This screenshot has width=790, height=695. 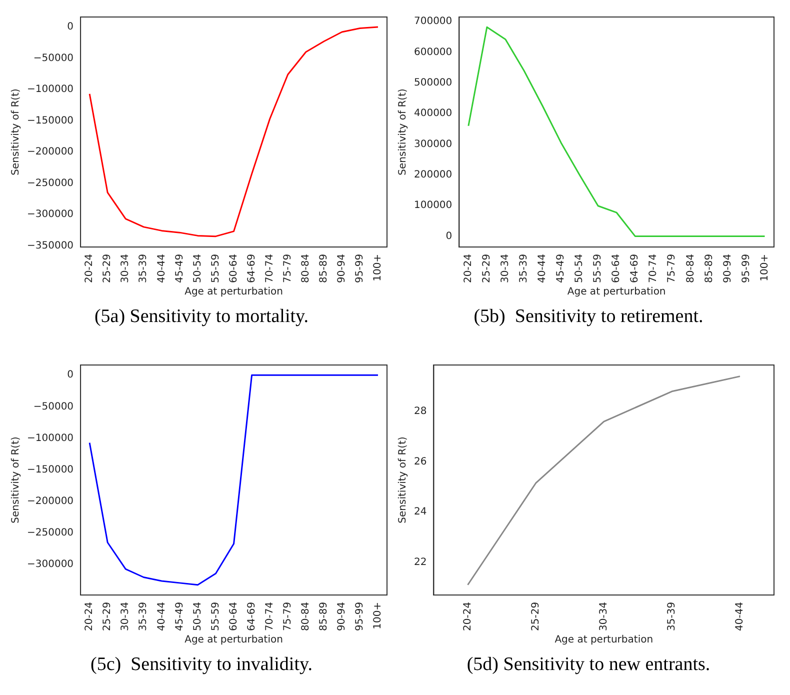 What do you see at coordinates (50, 246) in the screenshot?
I see `y-tick-label: −350000` at bounding box center [50, 246].